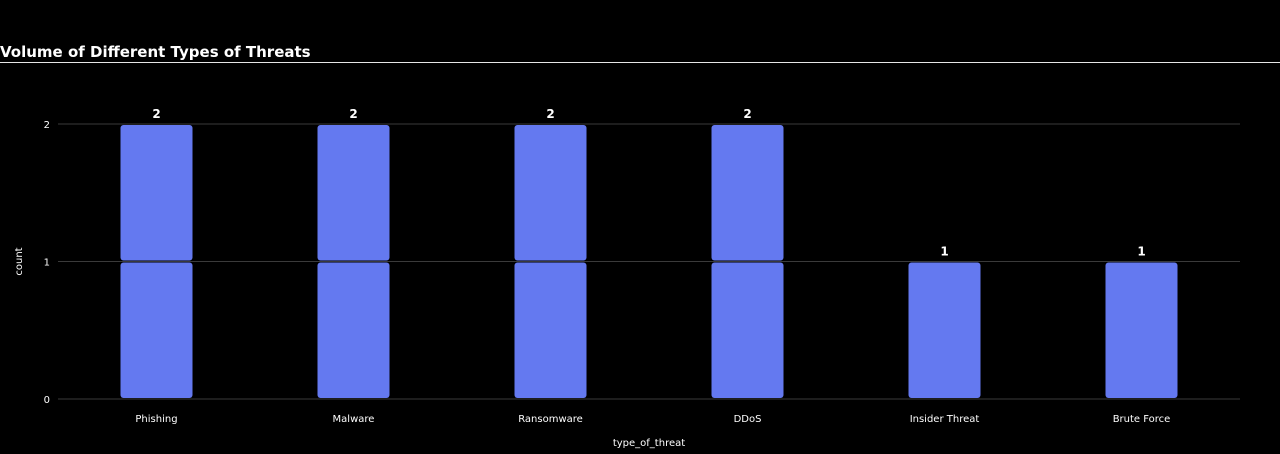  I want to click on y-tick-label: 2, so click(47, 125).